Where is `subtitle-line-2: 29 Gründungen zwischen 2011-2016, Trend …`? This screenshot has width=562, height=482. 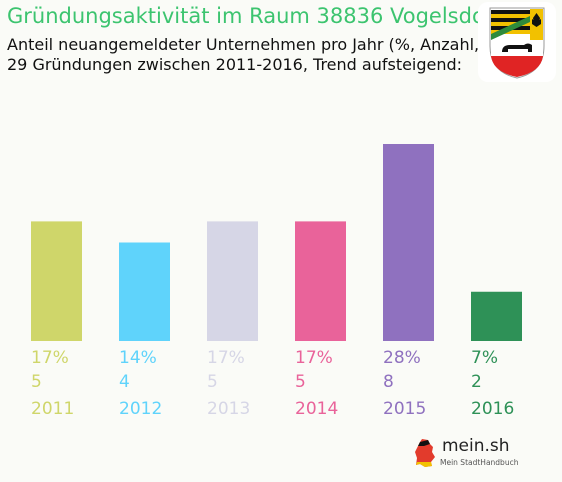 subtitle-line-2: 29 Gründungen zwischen 2011-2016, Trend … is located at coordinates (235, 64).